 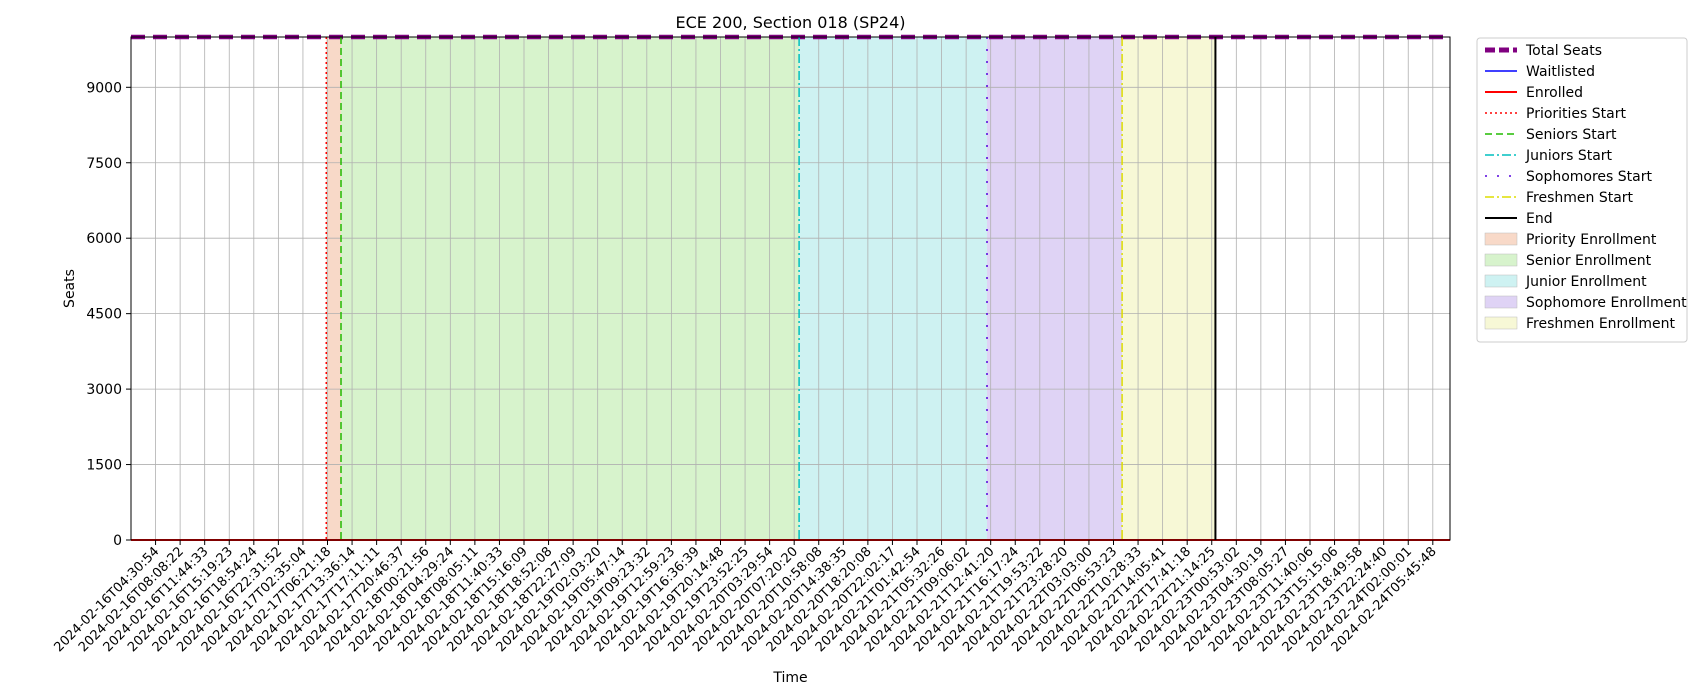 I want to click on x-axis-label: Time, so click(x=789, y=678).